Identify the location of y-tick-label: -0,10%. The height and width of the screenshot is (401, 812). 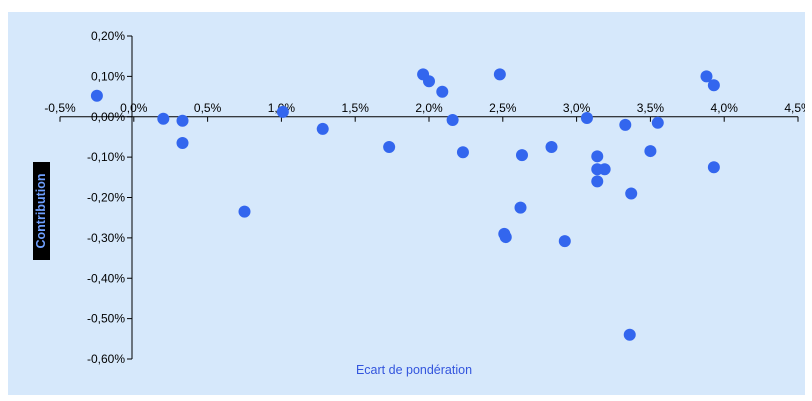
(106, 157).